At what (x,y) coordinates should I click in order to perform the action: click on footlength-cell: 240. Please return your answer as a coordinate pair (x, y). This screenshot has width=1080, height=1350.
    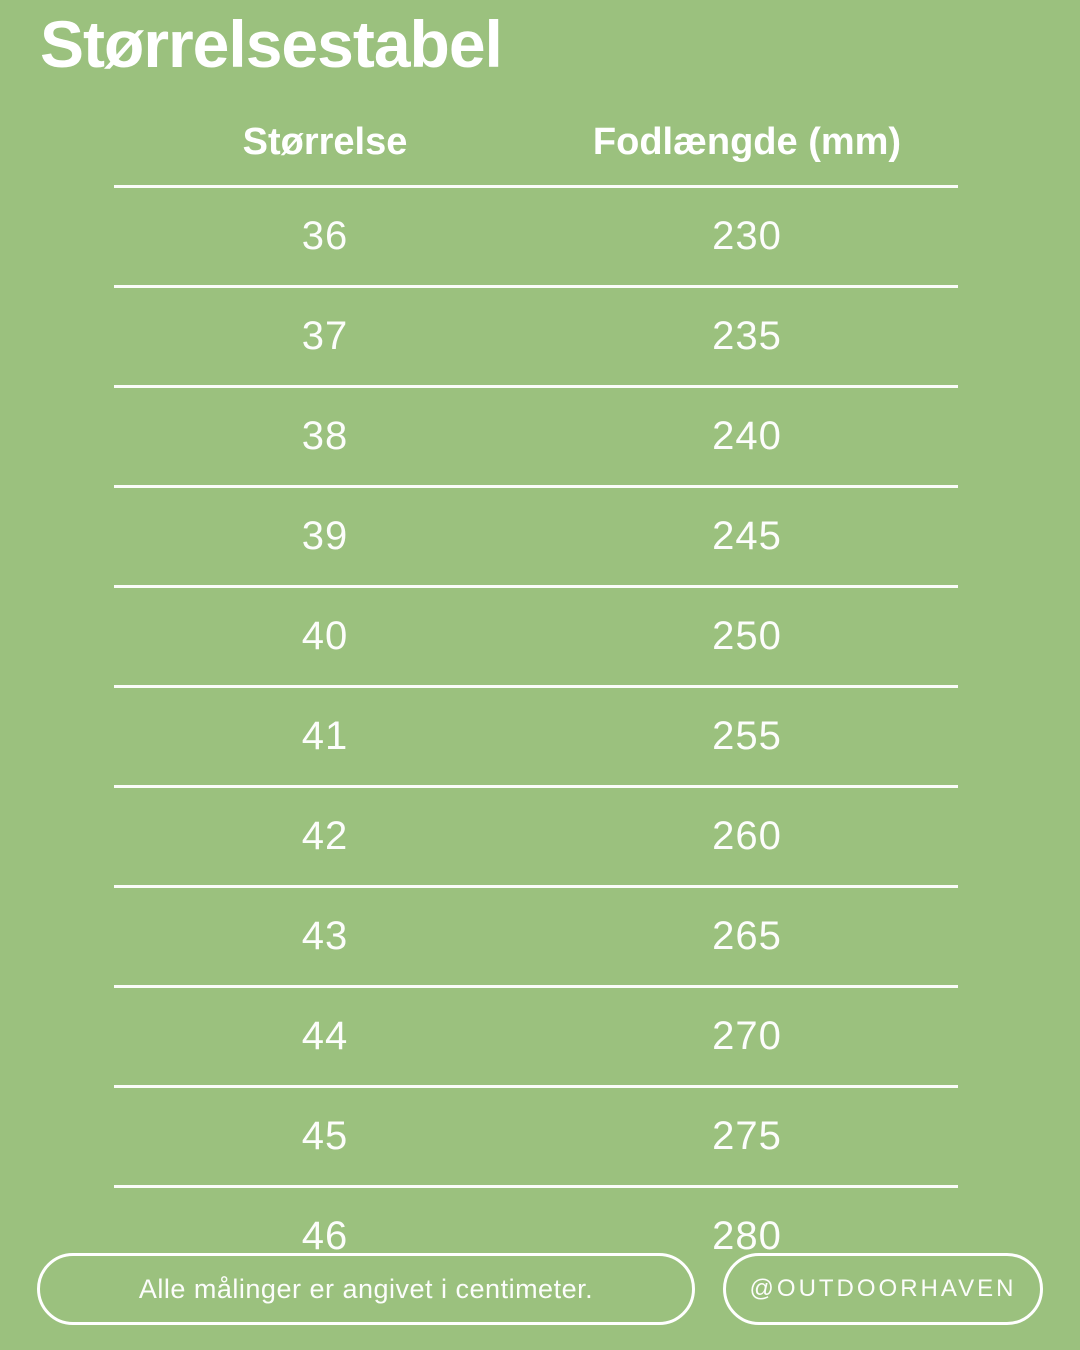
    Looking at the image, I should click on (747, 436).